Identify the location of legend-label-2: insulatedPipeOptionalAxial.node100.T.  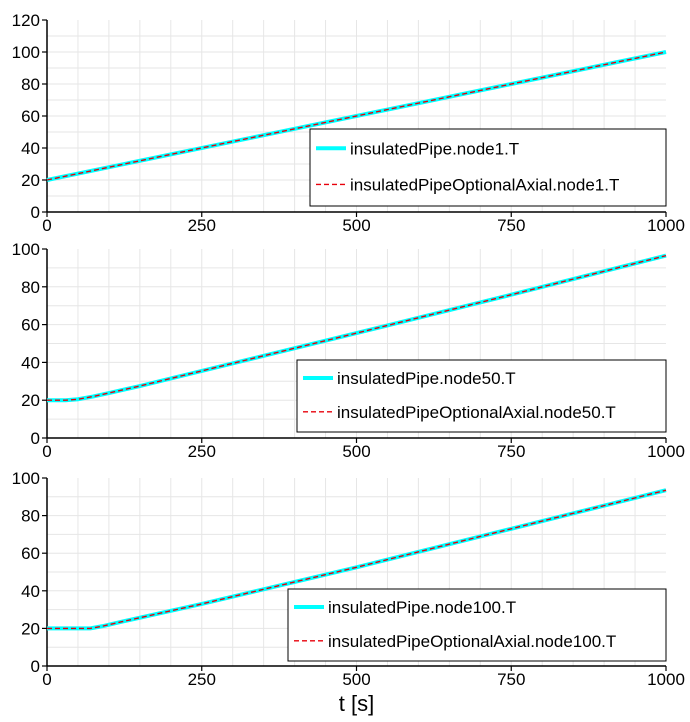
(472, 641).